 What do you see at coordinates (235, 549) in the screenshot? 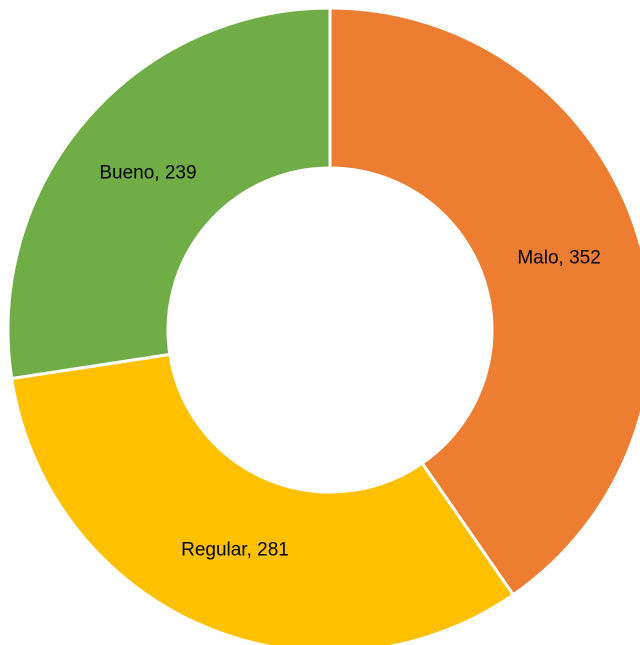
I see `data-label: Regular, 281` at bounding box center [235, 549].